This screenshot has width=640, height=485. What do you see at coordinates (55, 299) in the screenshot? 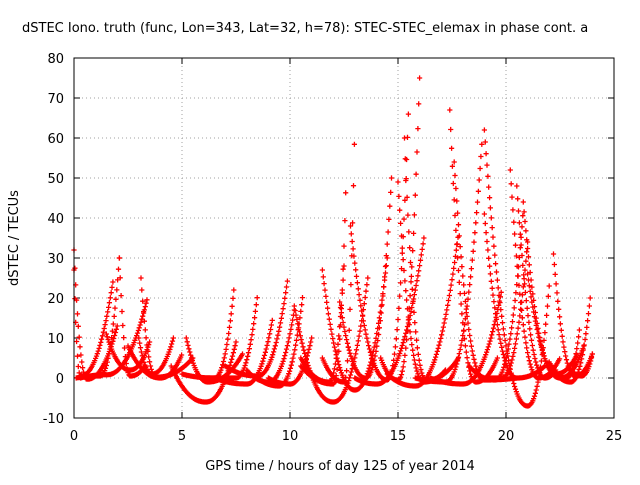
I see `y-tick-label: 20` at bounding box center [55, 299].